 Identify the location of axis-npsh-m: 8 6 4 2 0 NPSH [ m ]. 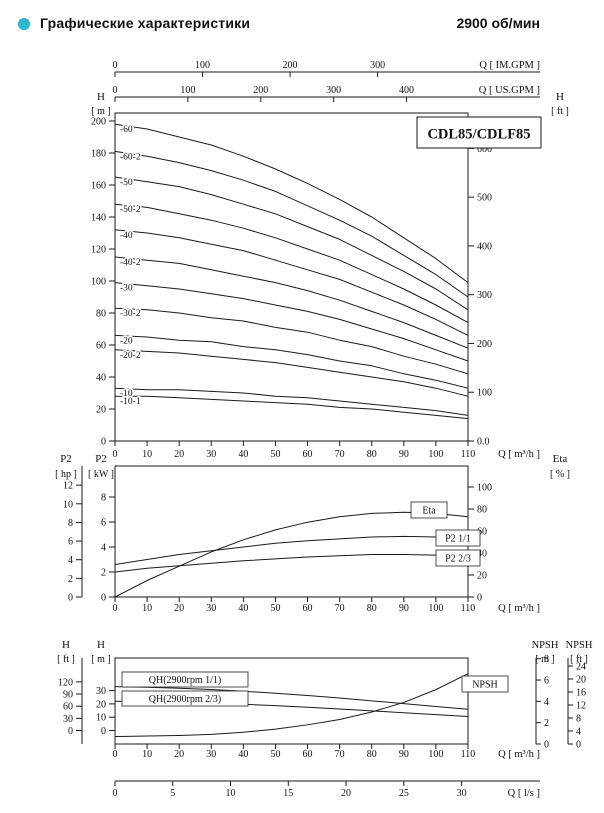
(545, 695).